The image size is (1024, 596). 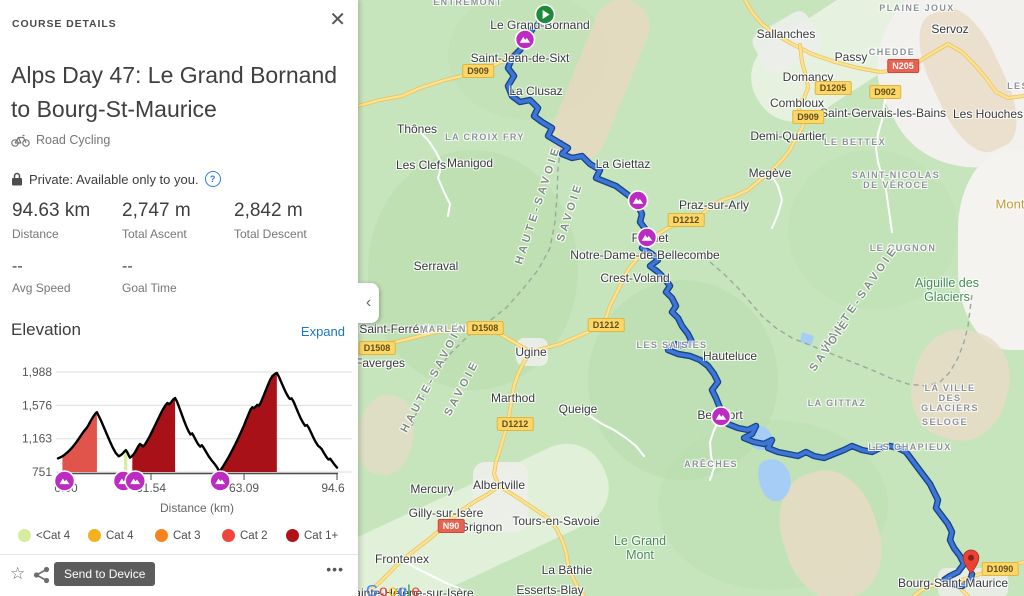 I want to click on stat-total-descent: 2,842 m Total Descent, so click(x=270, y=220).